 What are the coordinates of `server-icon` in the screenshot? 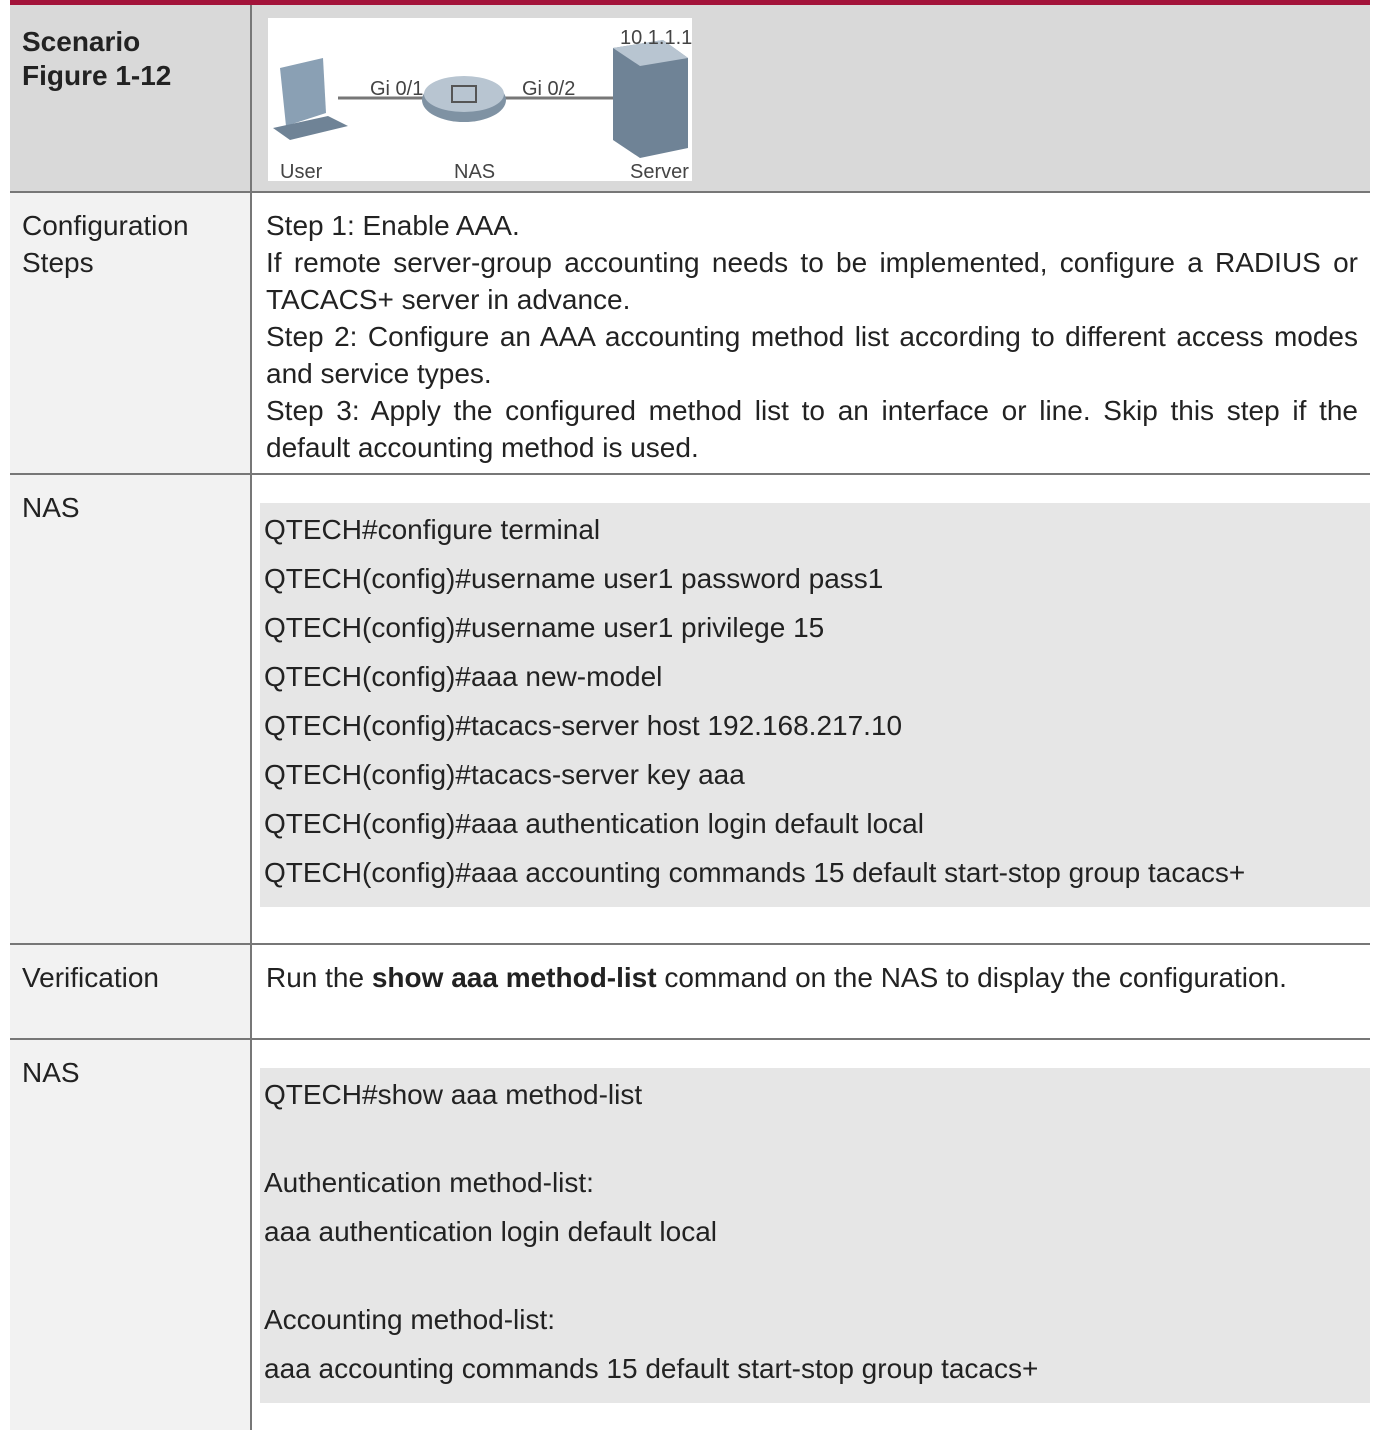 It's located at (650, 99).